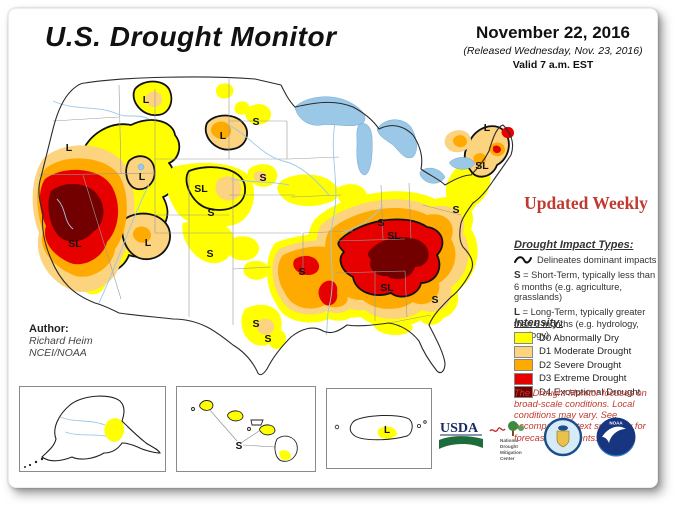 The image size is (692, 512). What do you see at coordinates (523, 338) in the screenshot?
I see `d0-swatch` at bounding box center [523, 338].